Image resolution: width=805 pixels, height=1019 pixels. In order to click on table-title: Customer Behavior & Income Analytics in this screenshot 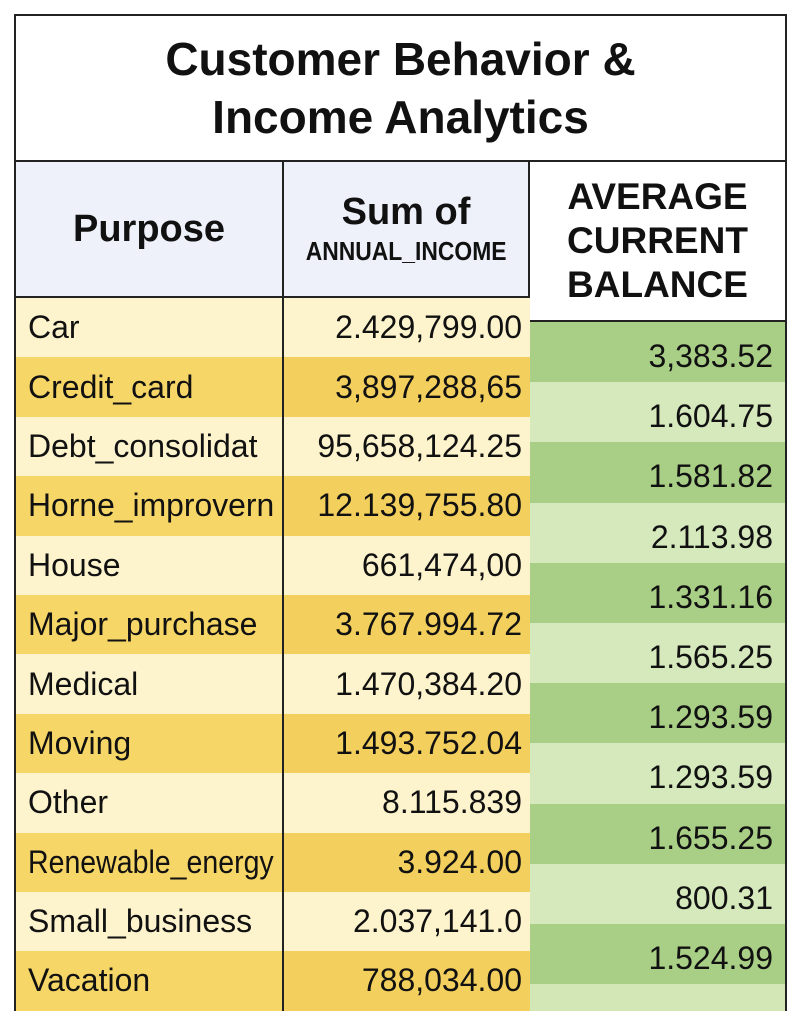, I will do `click(400, 89)`.